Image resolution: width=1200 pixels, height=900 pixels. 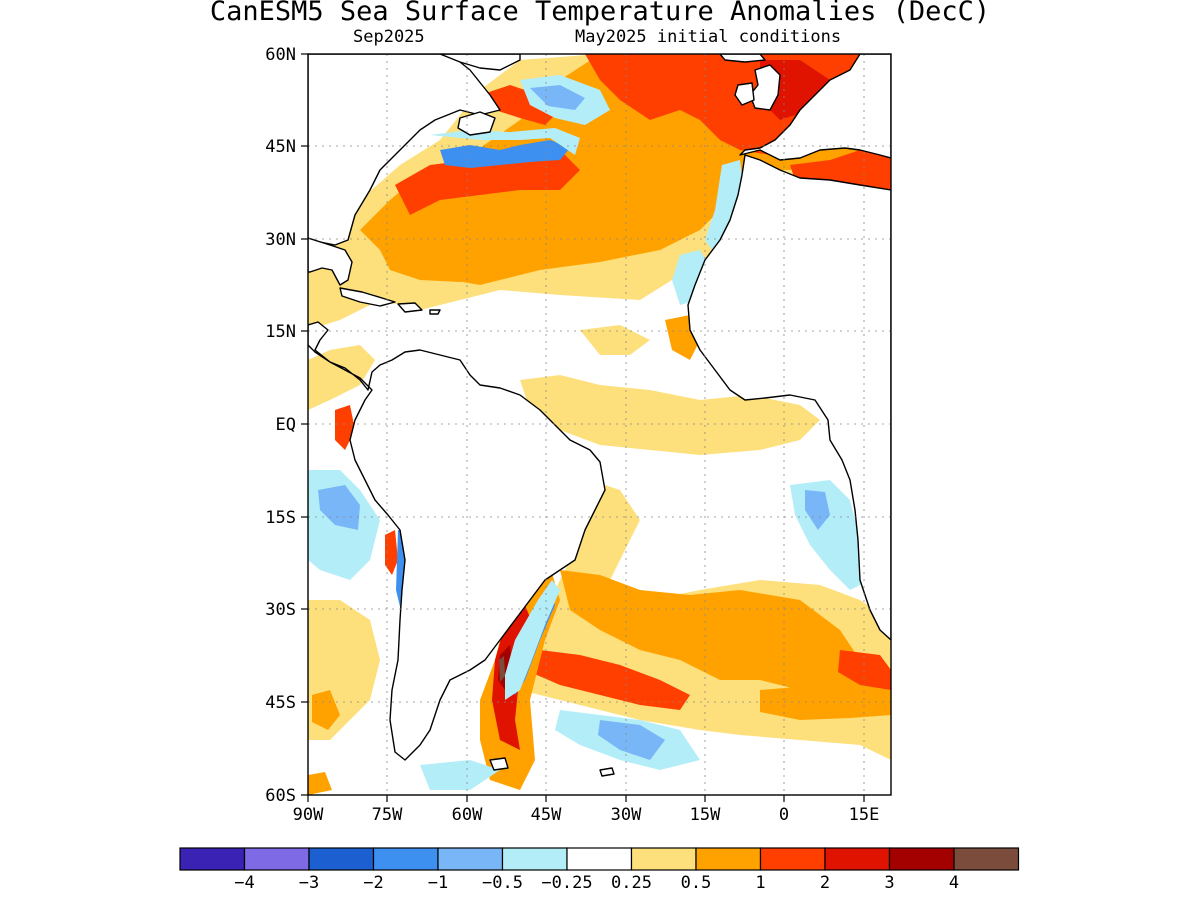 What do you see at coordinates (760, 883) in the screenshot?
I see `colorbar-label: 1` at bounding box center [760, 883].